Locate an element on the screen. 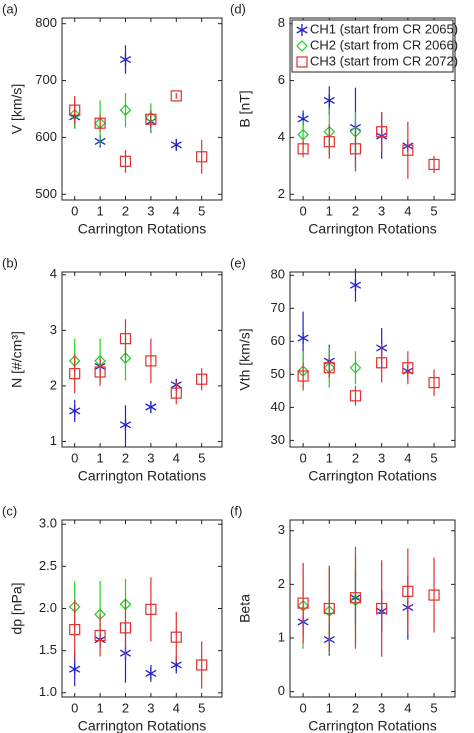  legend-label: CH3 (start from CR 2072) is located at coordinates (384, 60).